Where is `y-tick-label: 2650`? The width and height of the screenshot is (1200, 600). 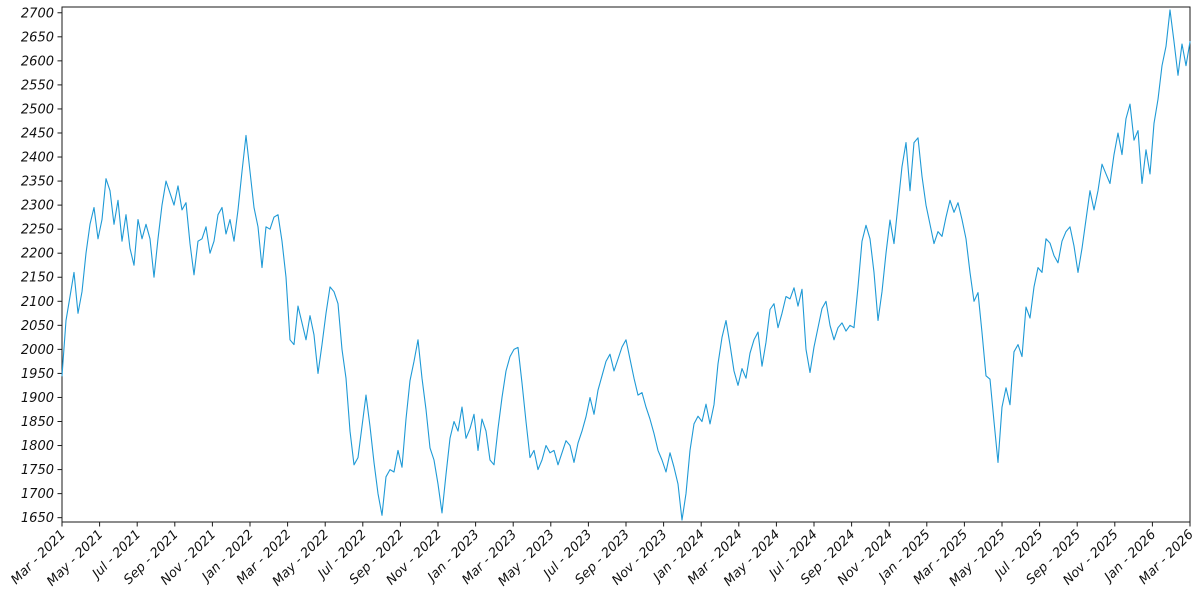
y-tick-label: 2650 is located at coordinates (37, 37).